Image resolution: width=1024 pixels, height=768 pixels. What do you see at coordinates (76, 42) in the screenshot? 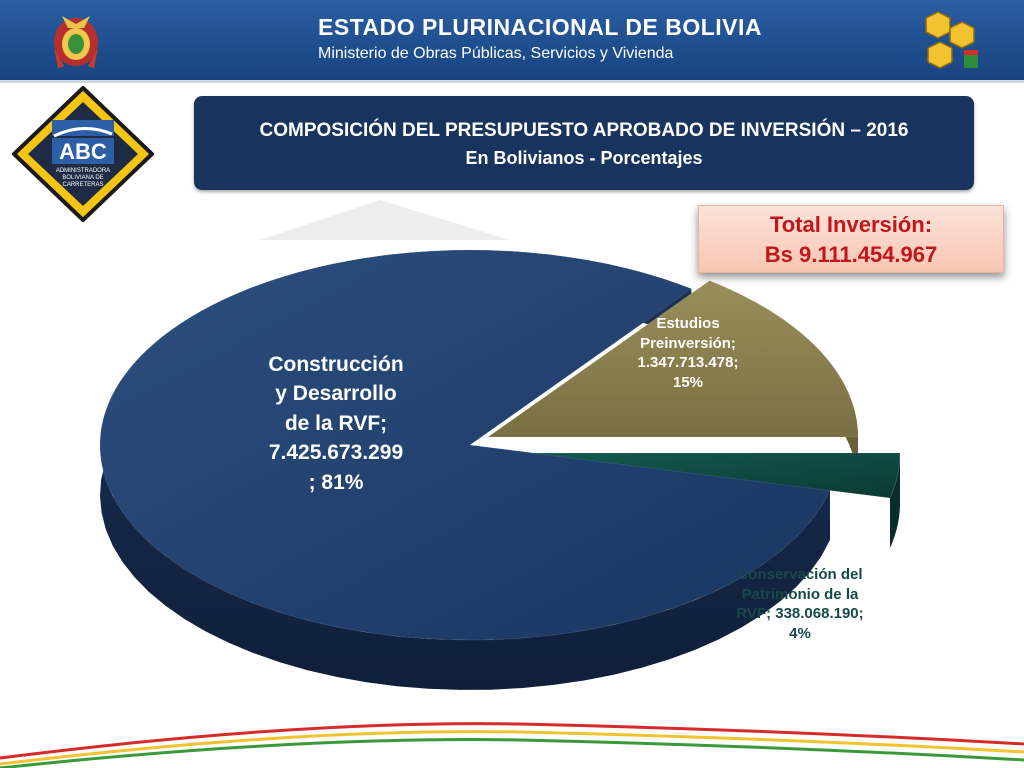
I see `coat-of-arms-icon` at bounding box center [76, 42].